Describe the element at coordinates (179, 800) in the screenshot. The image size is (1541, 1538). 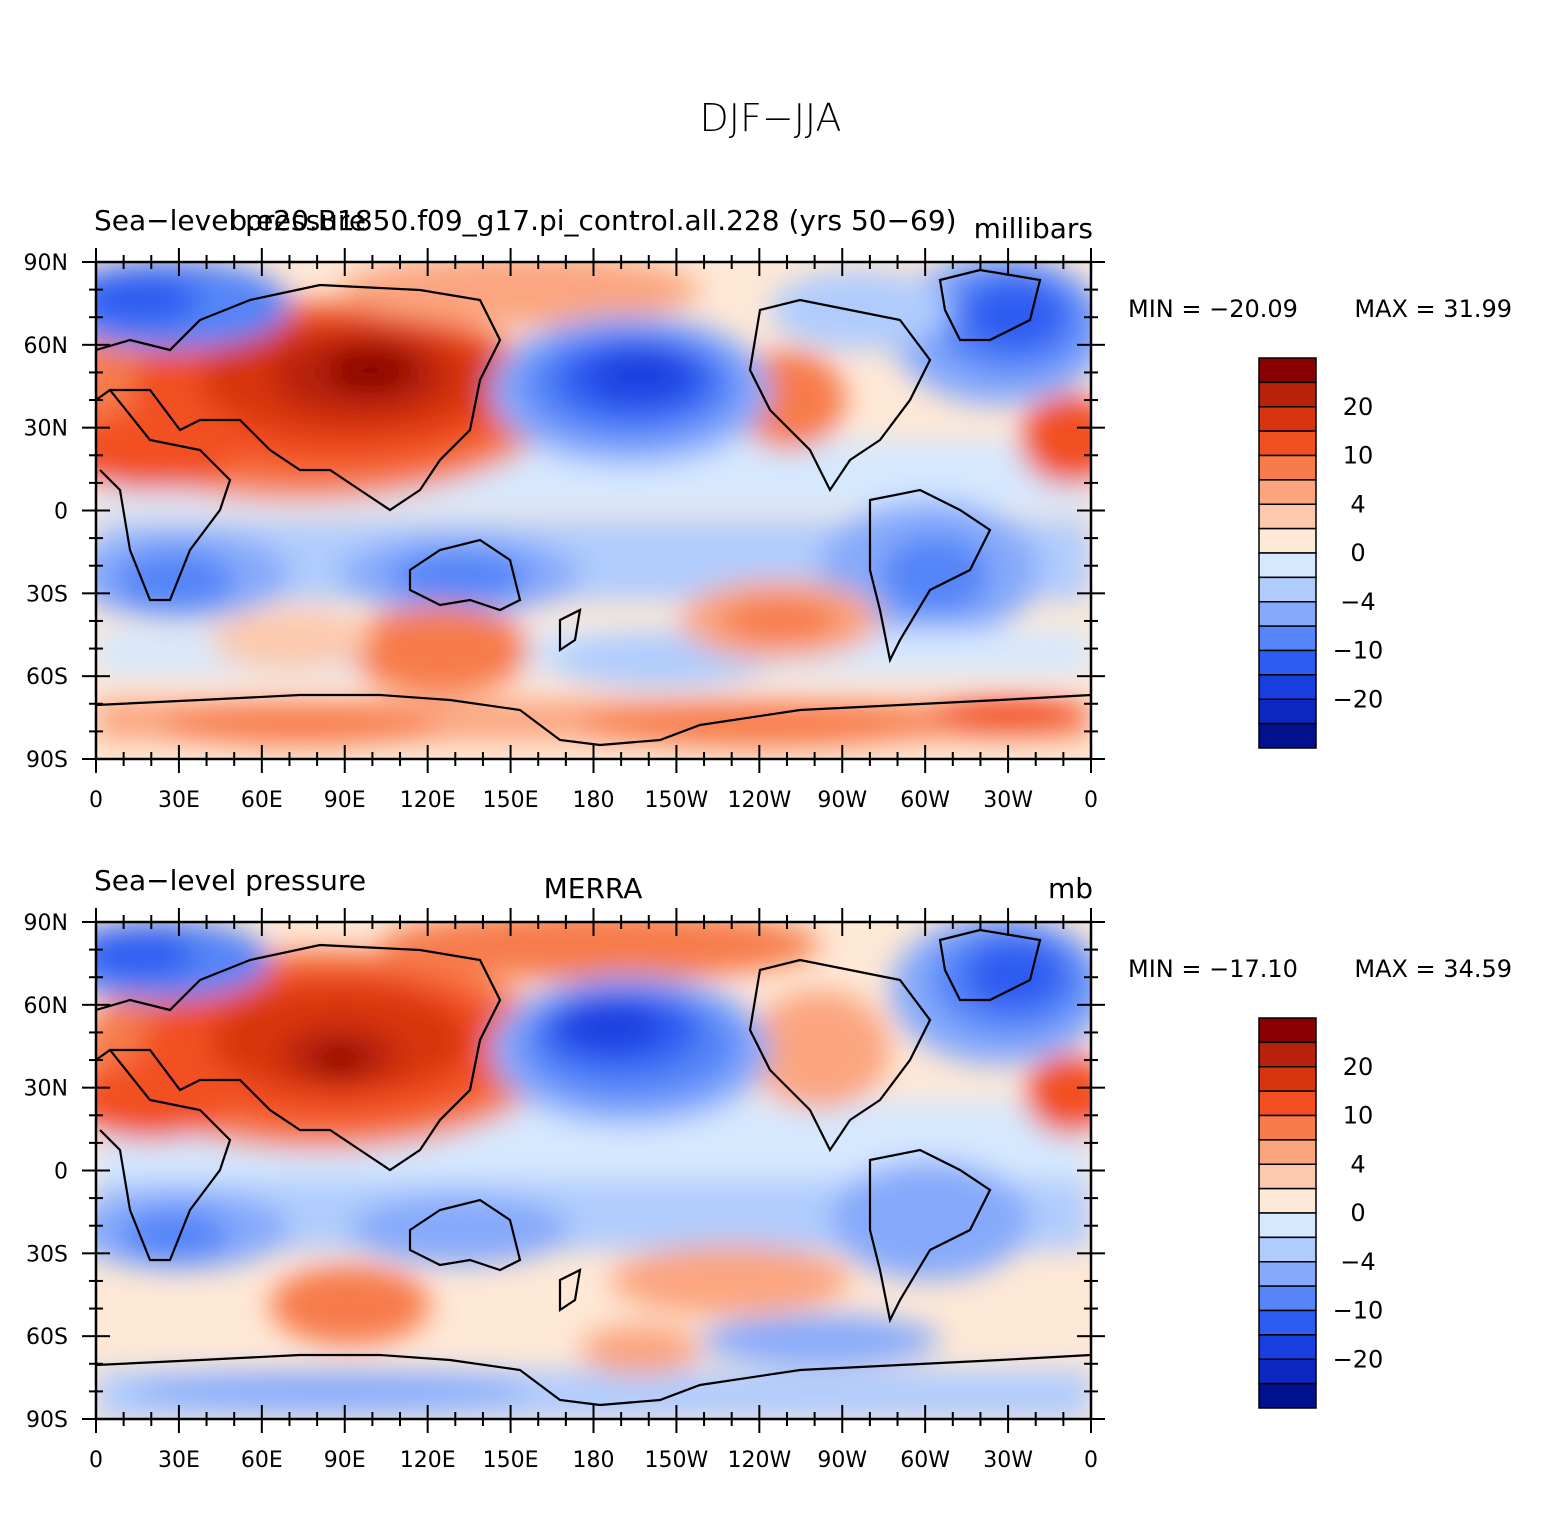
I see `x-tick-label: 30E` at that location.